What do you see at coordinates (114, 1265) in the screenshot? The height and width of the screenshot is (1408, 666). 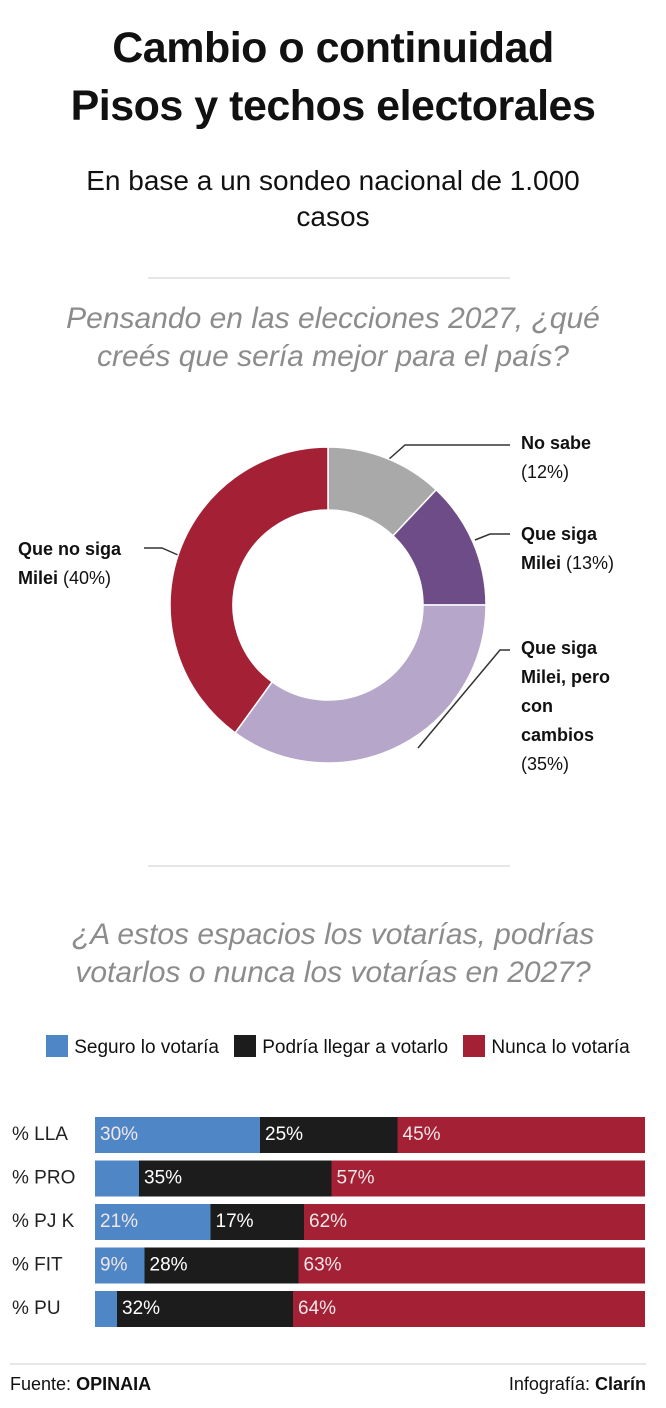 I see `value-label: 9%` at bounding box center [114, 1265].